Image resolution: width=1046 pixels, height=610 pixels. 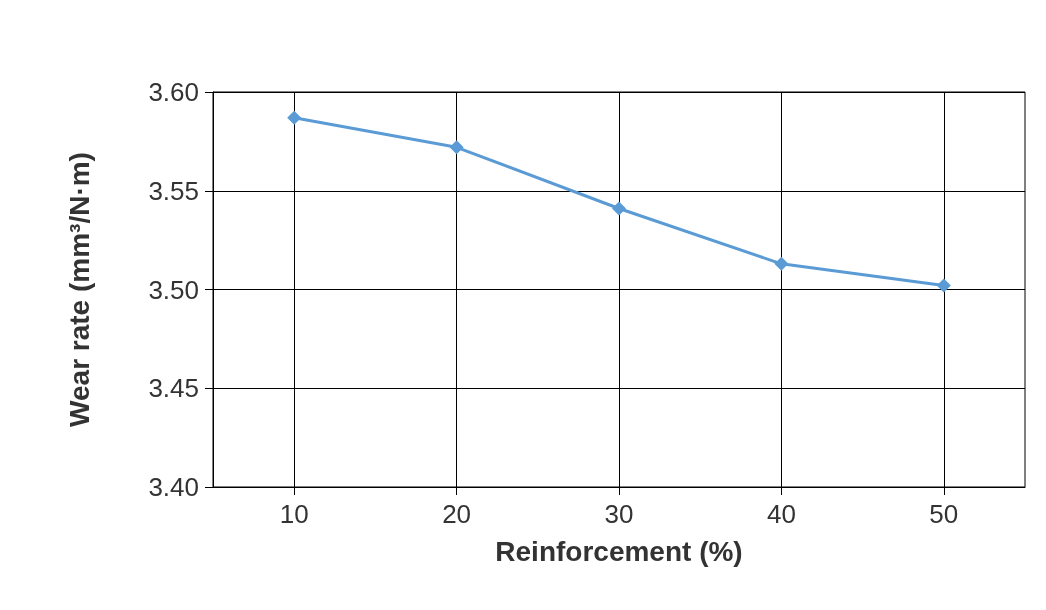 What do you see at coordinates (294, 514) in the screenshot?
I see `x-tick-label: 10` at bounding box center [294, 514].